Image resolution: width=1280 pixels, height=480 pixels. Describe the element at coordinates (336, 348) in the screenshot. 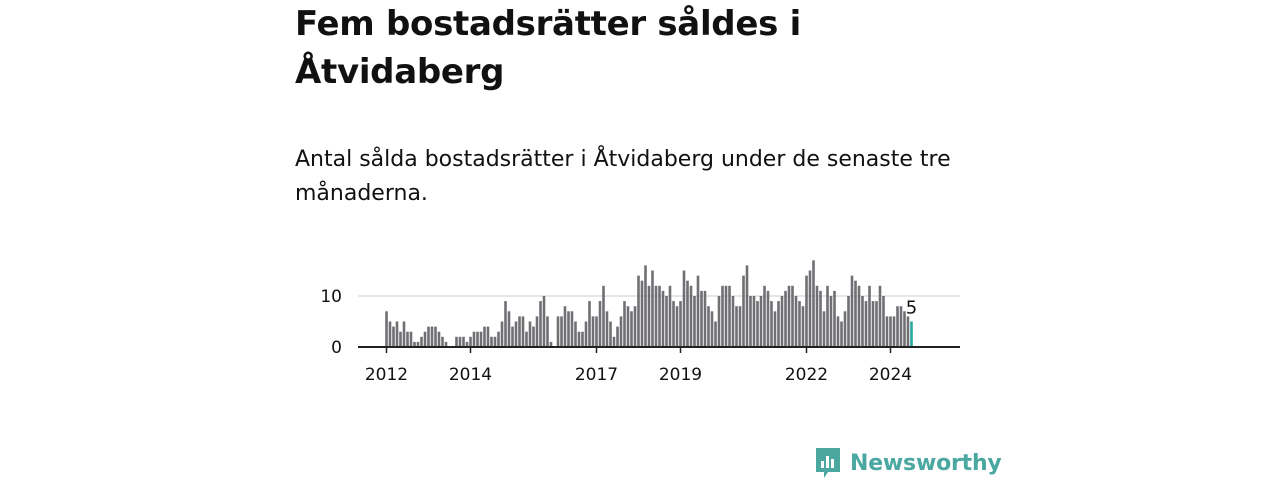

I see `y-tick-label: 0` at that location.